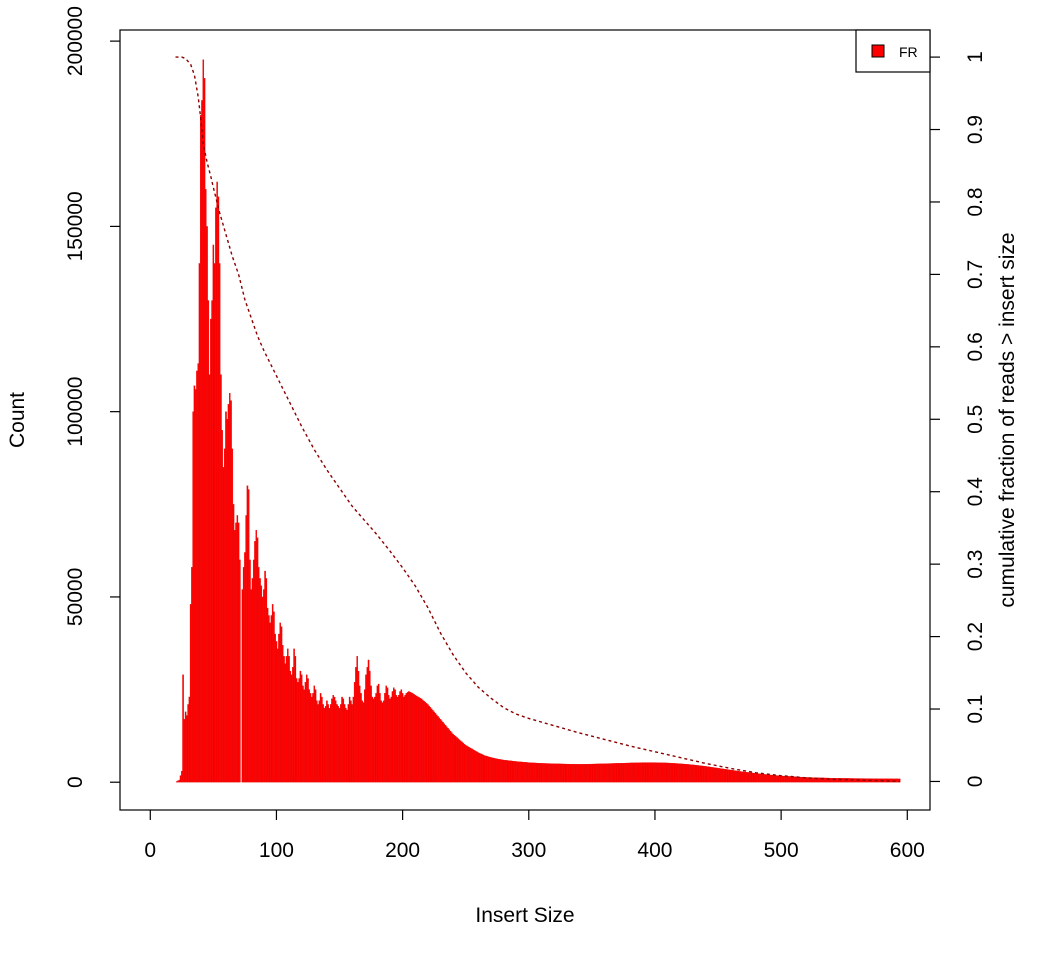 This screenshot has width=1050, height=960. What do you see at coordinates (524, 915) in the screenshot?
I see `x-axis-title: Insert Size` at bounding box center [524, 915].